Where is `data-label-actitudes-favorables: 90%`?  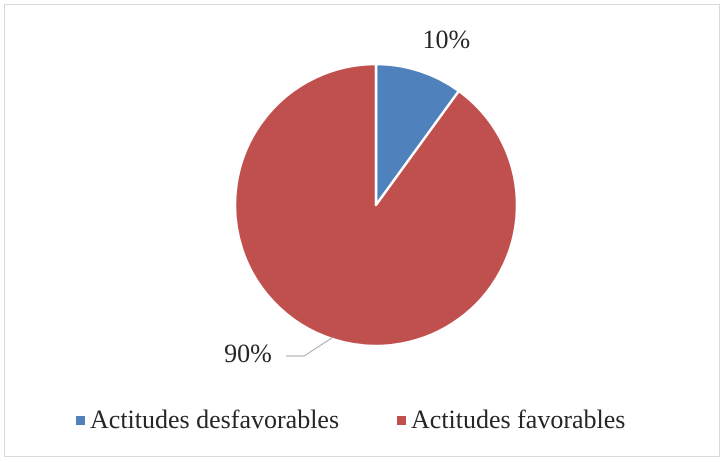
data-label-actitudes-favorables: 90% is located at coordinates (248, 353).